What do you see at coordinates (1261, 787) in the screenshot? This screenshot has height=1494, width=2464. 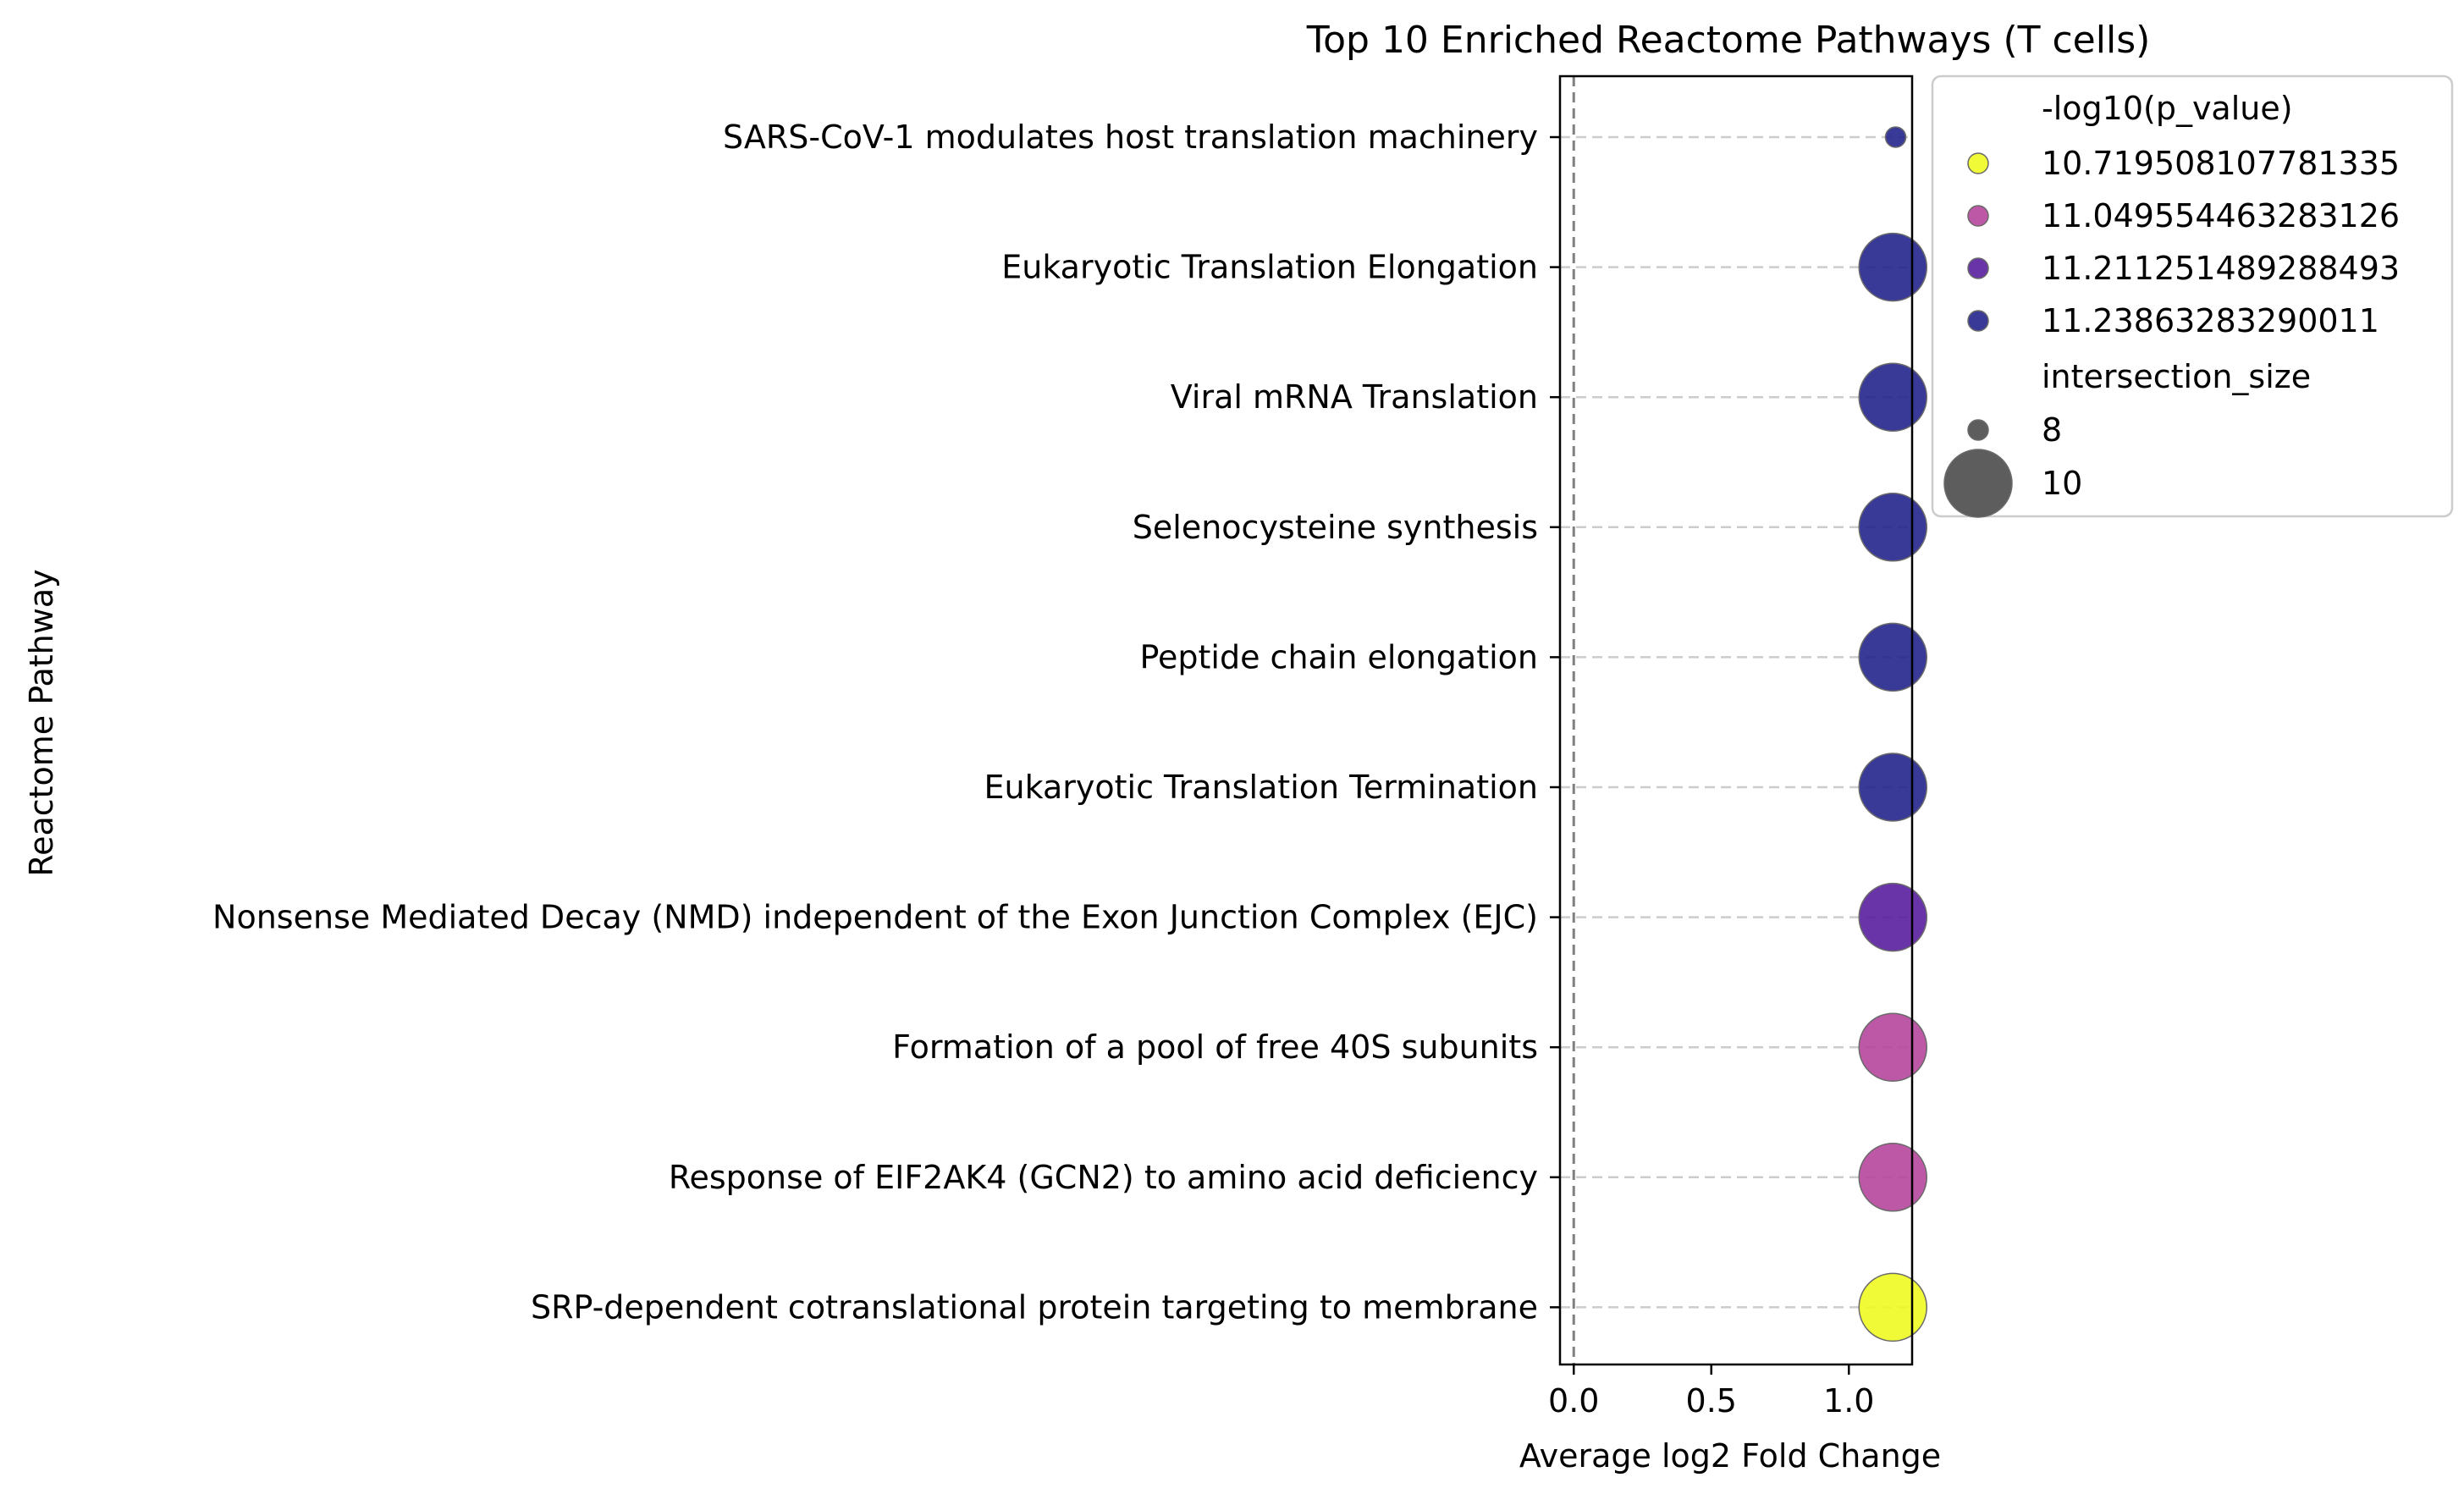 I see `y-tick-label: Eukaryotic Translation Termination` at bounding box center [1261, 787].